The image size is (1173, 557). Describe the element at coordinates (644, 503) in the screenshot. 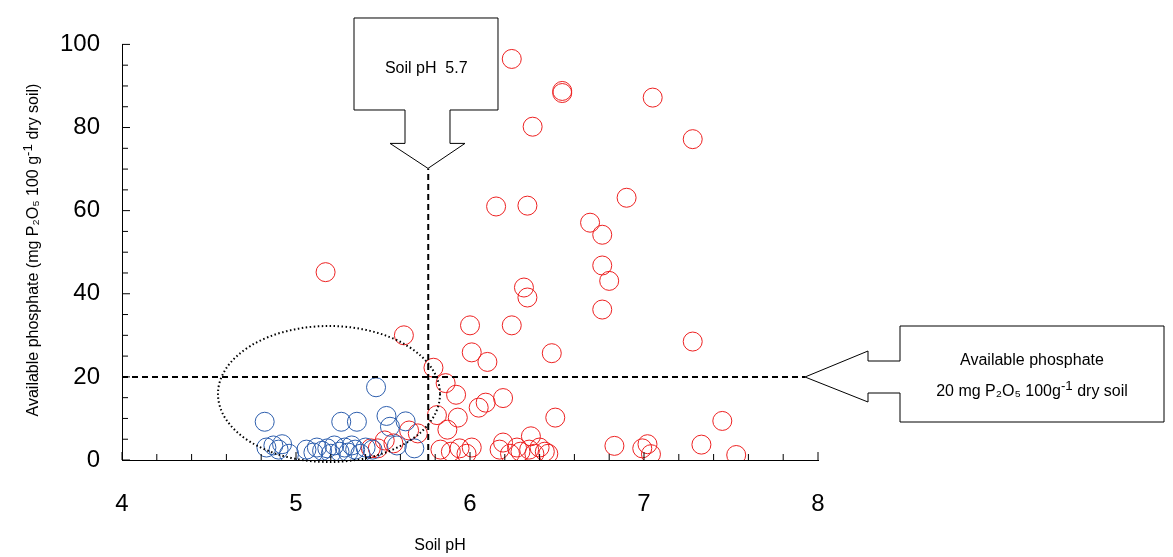

I see `x-tick-label: 7` at that location.